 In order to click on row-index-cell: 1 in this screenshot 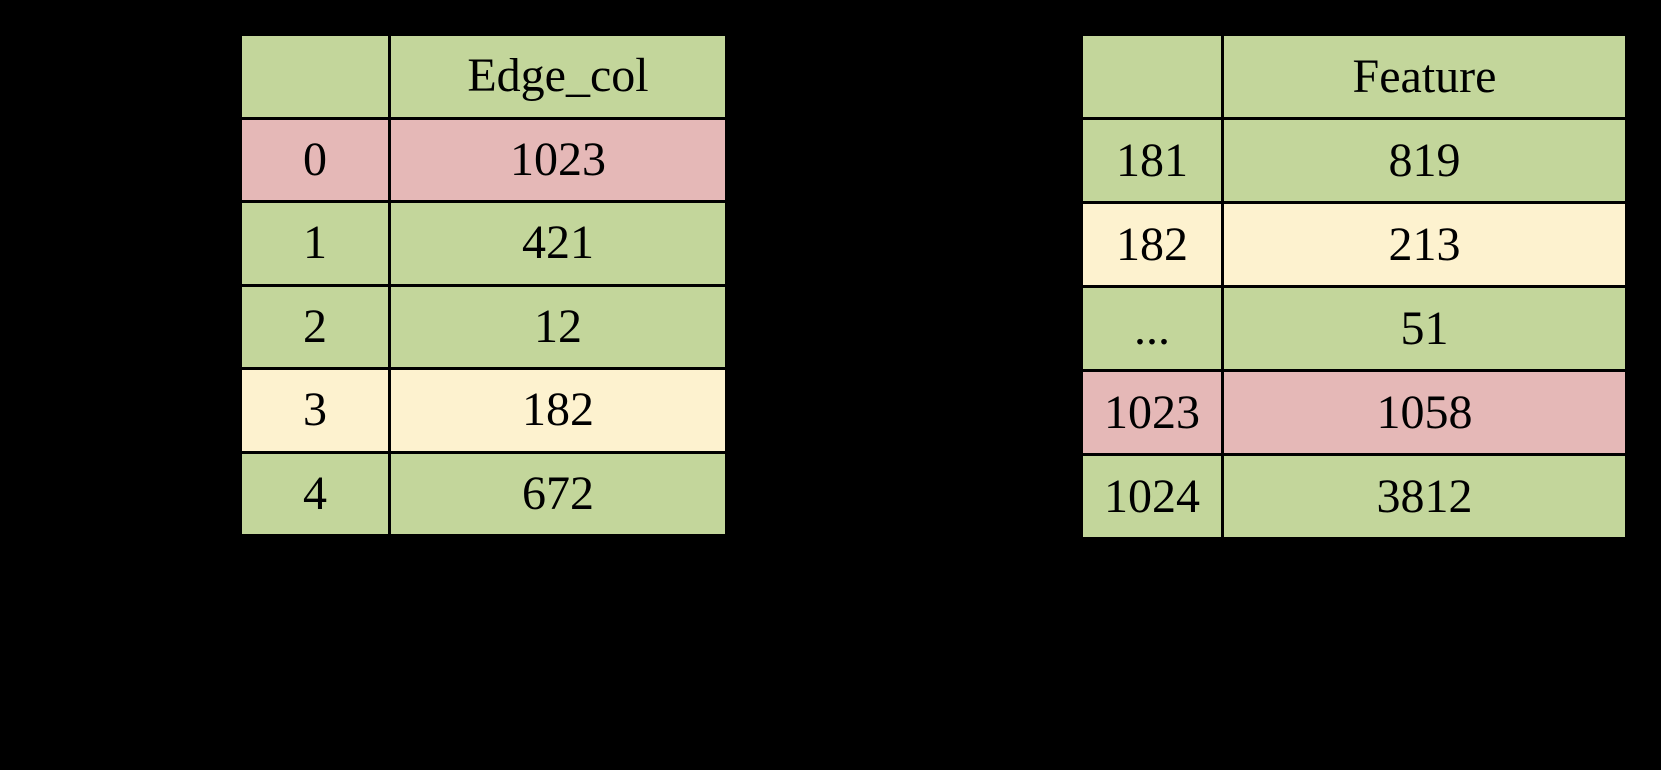, I will do `click(315, 243)`.